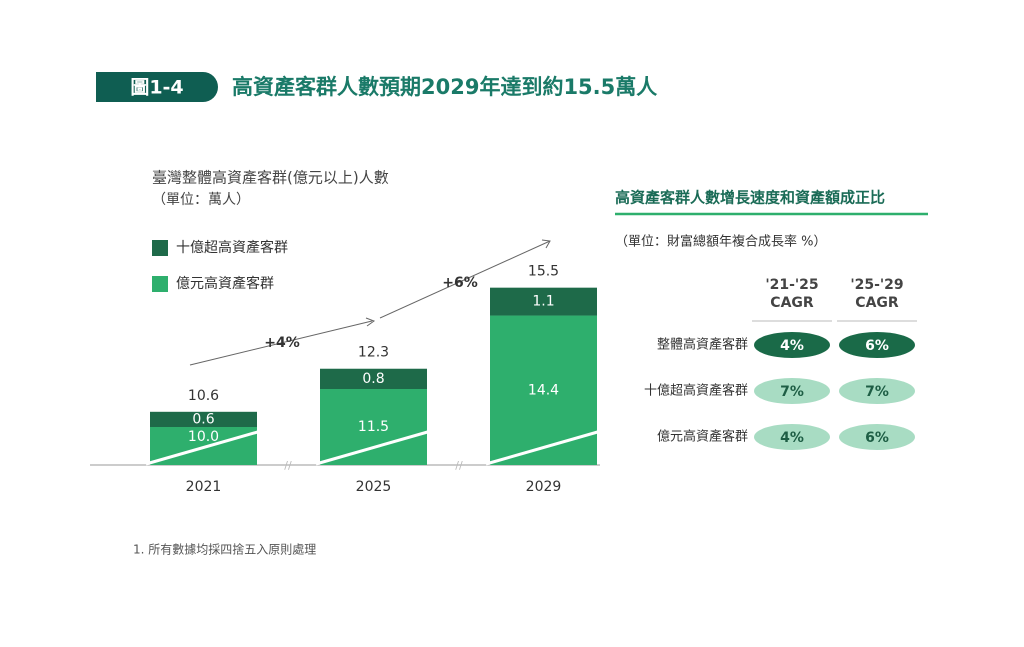  What do you see at coordinates (444, 87) in the screenshot?
I see `page-title: 高資產客群人數預期2029年達到約15.5萬人` at bounding box center [444, 87].